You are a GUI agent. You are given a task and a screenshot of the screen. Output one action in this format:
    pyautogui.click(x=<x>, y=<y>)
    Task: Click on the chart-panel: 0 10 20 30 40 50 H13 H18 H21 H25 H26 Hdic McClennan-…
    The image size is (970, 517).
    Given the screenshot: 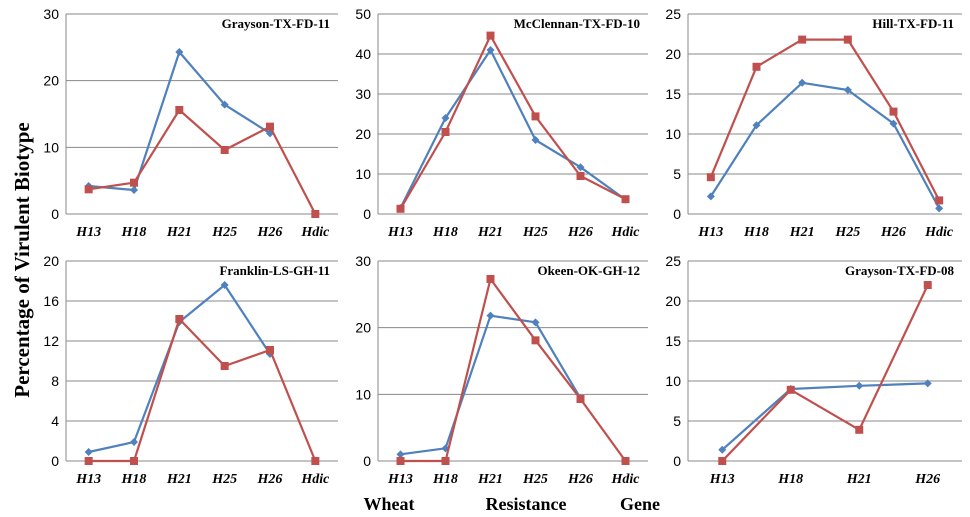 What is the action you would take?
    pyautogui.click(x=501, y=123)
    